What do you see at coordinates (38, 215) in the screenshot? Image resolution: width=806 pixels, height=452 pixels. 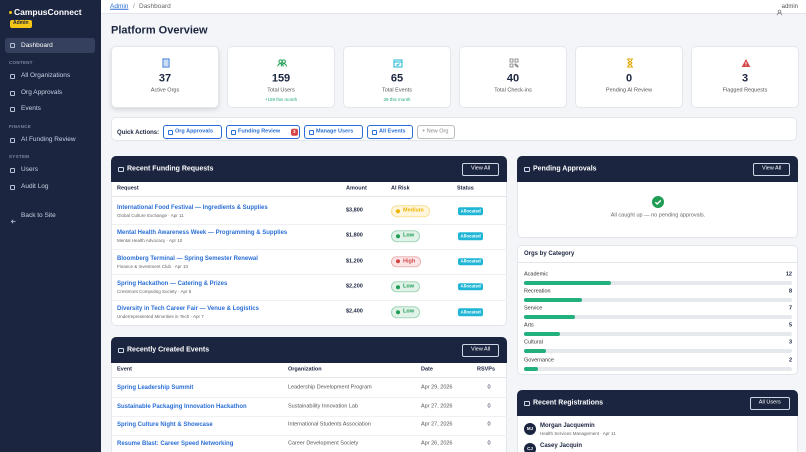 I see `nav-item: Back to Site` at bounding box center [38, 215].